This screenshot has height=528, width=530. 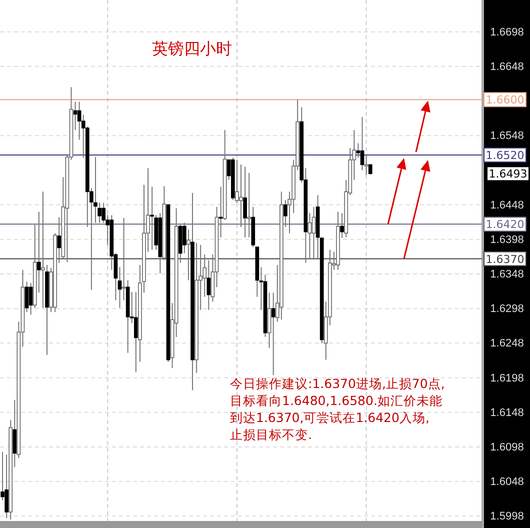 I want to click on y-tick-label: 1.5998, so click(x=507, y=516).